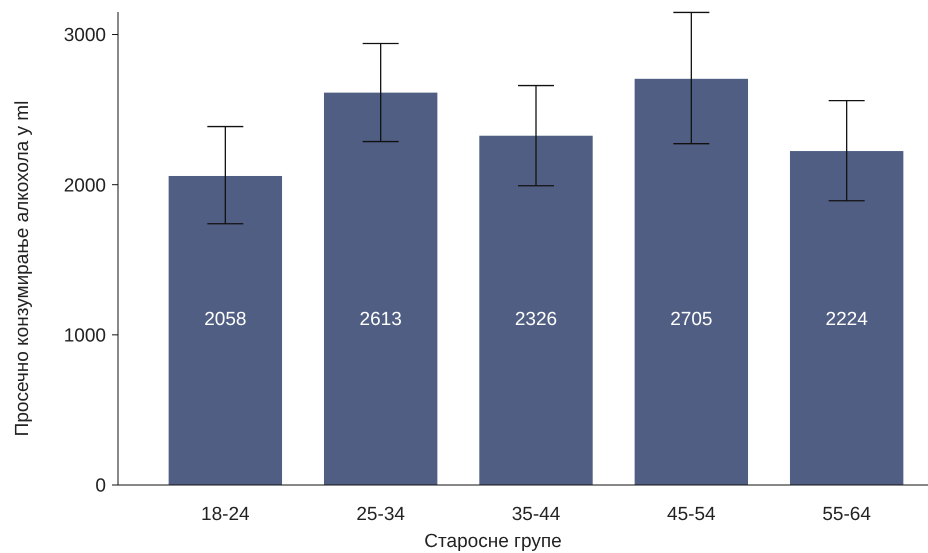 This screenshot has height=553, width=928. I want to click on data-label: 2224, so click(847, 319).